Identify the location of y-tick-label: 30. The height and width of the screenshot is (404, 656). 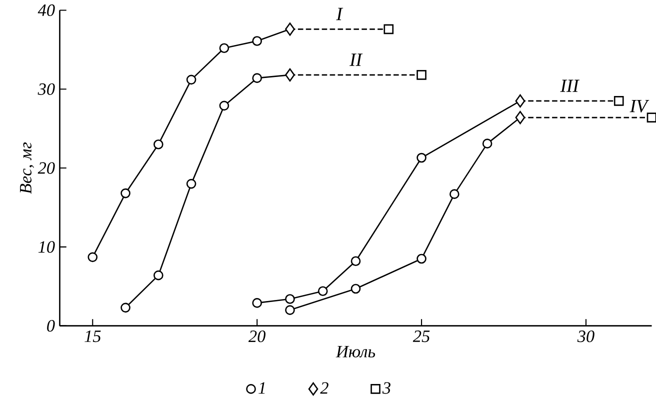
(46, 89).